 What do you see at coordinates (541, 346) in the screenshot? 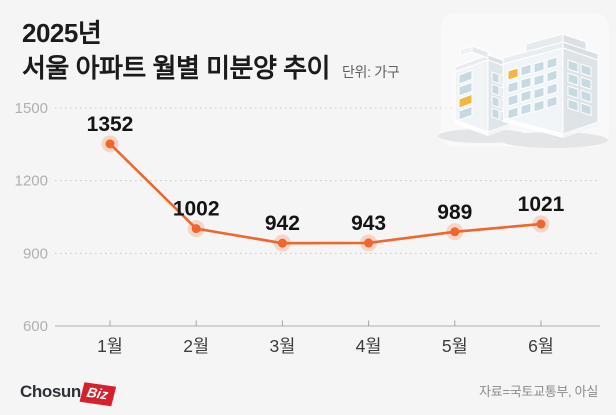
I see `x-axis-label-6: 6월` at bounding box center [541, 346].